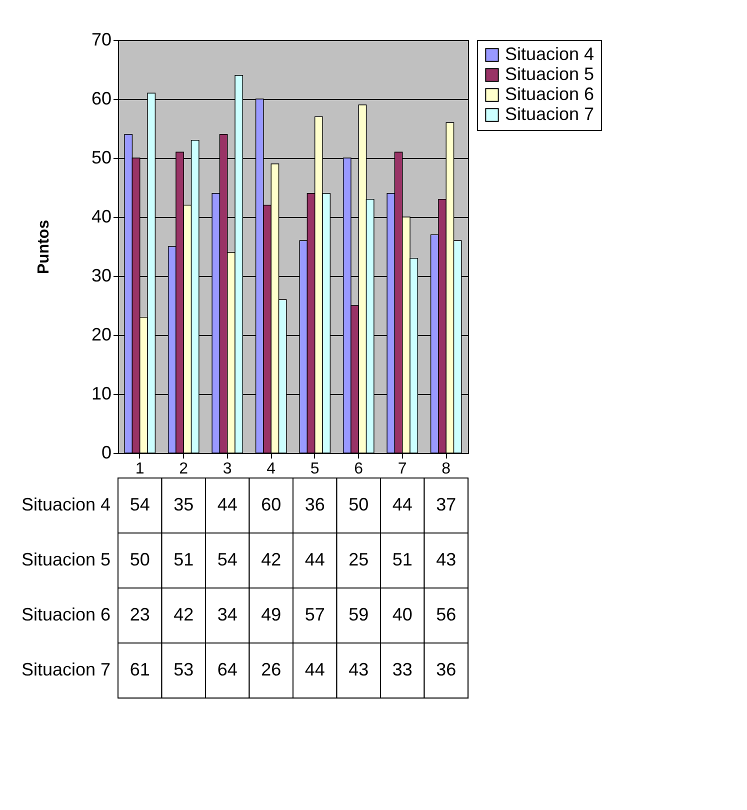 Image resolution: width=747 pixels, height=810 pixels. I want to click on data-label: 57, so click(314, 614).